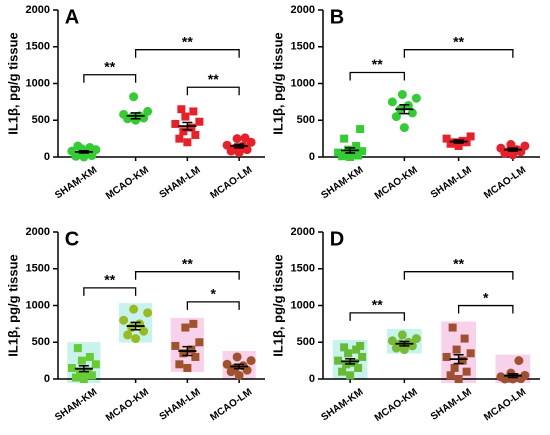 The image size is (550, 435). Describe the element at coordinates (342, 183) in the screenshot. I see `x-tick-label: SHAM-KM` at that location.